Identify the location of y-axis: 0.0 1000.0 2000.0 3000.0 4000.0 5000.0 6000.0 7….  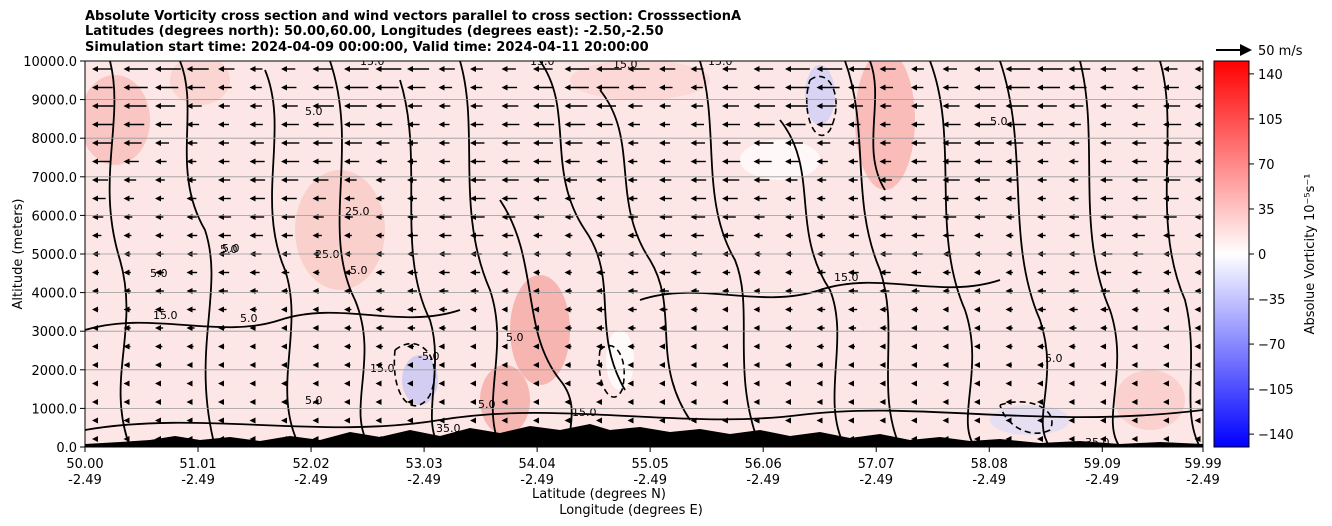
(54, 255).